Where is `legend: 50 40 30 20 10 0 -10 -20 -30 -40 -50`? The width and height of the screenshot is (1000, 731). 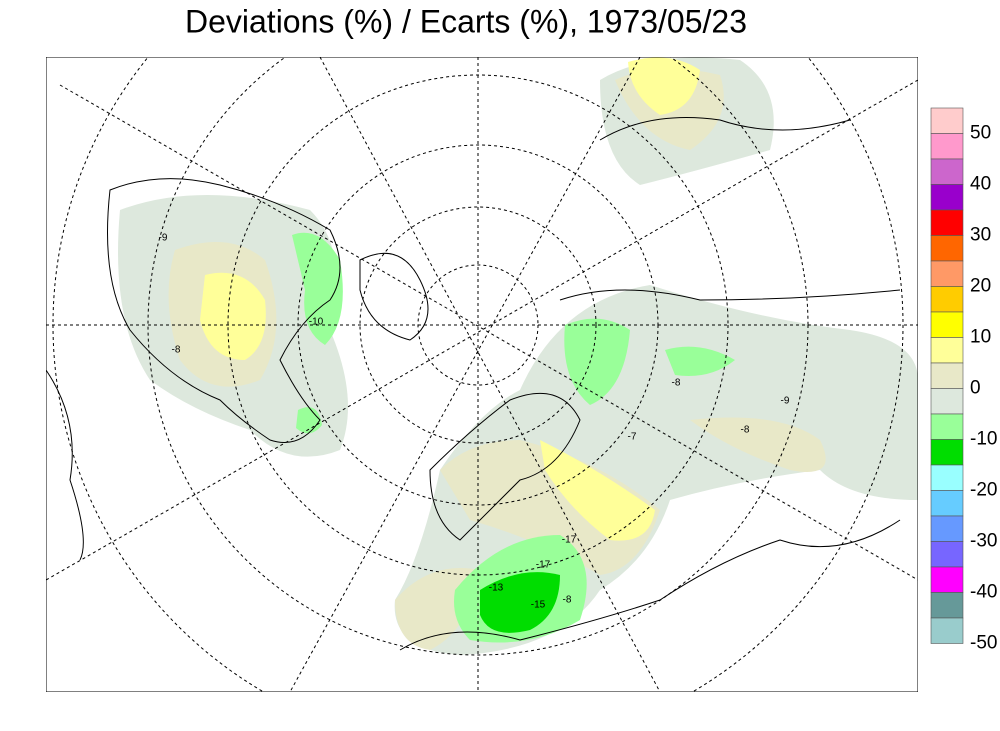
legend: 50 40 30 20 10 0 -10 -20 -30 -40 -50 is located at coordinates (963, 380).